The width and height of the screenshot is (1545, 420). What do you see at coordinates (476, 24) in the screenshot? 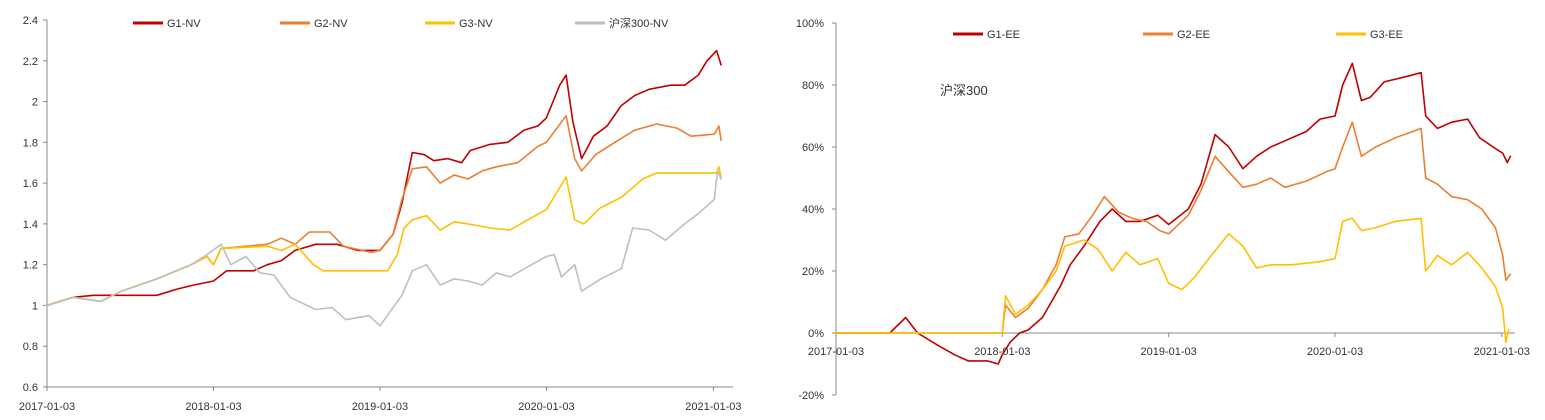
I see `legend-label: G3-NV` at bounding box center [476, 24].